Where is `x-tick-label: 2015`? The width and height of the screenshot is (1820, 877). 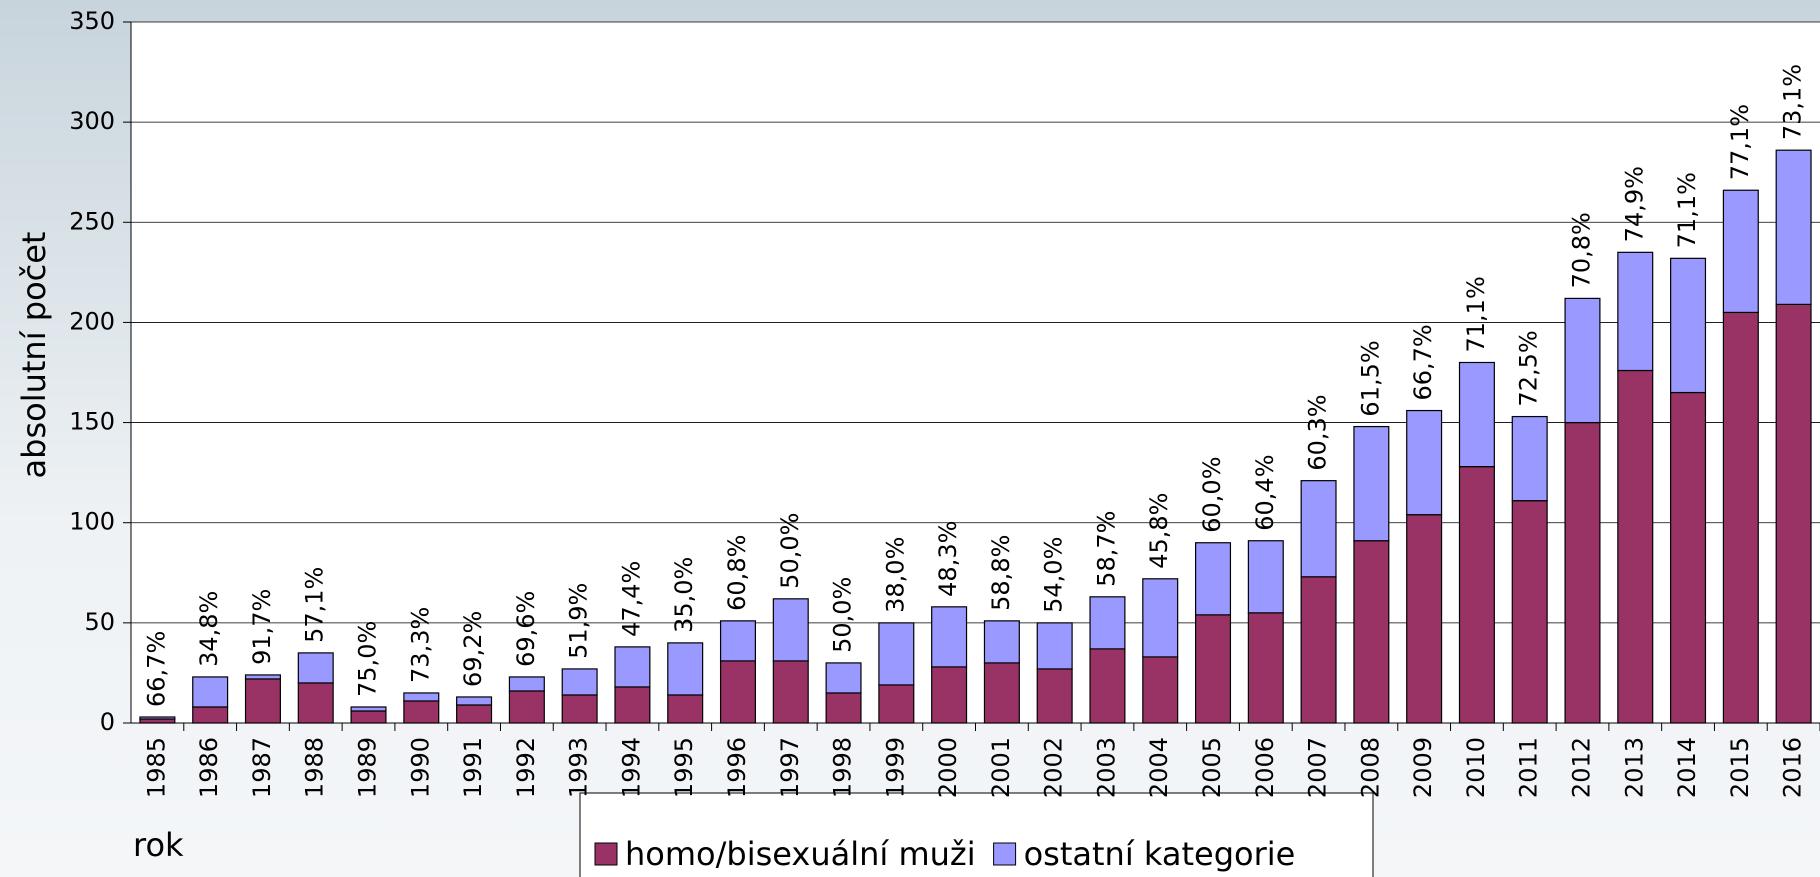
x-tick-label: 2015 is located at coordinates (1740, 767).